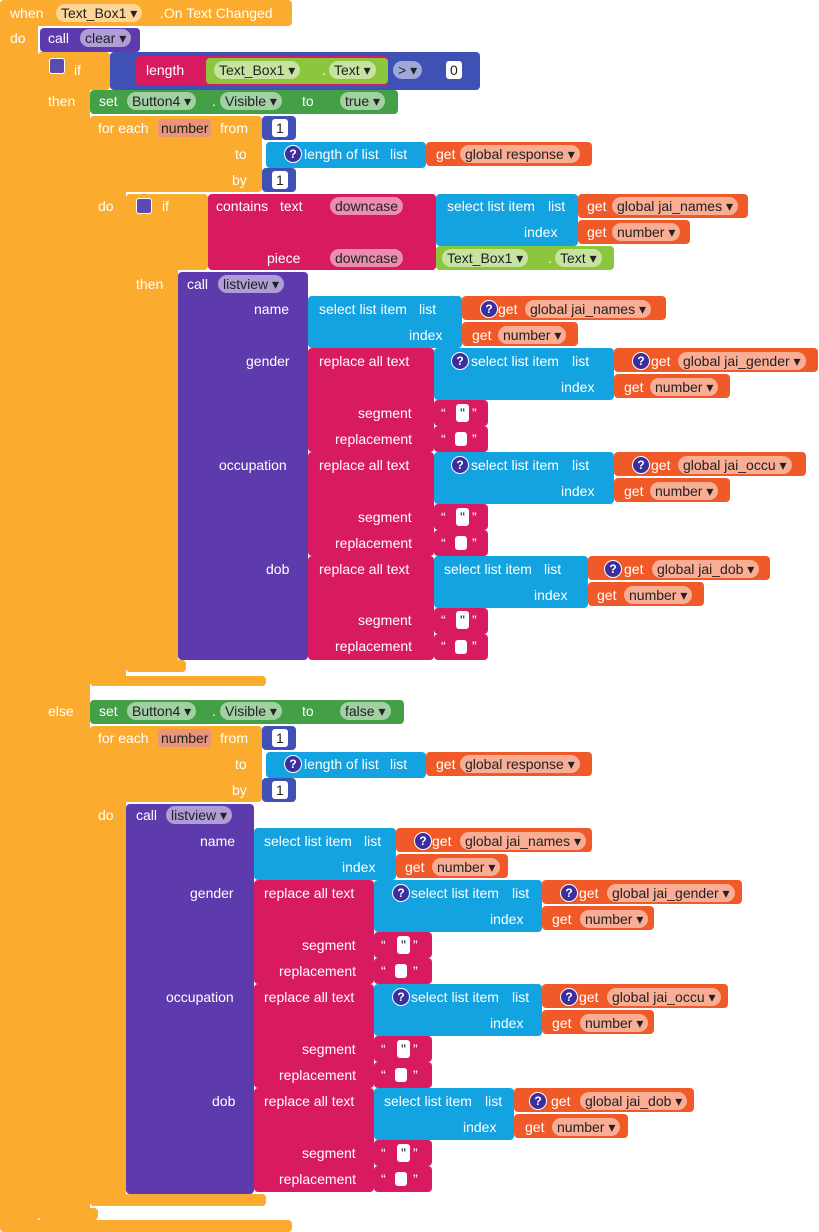  What do you see at coordinates (365, 711) in the screenshot?
I see `dropdown: false ▾` at bounding box center [365, 711].